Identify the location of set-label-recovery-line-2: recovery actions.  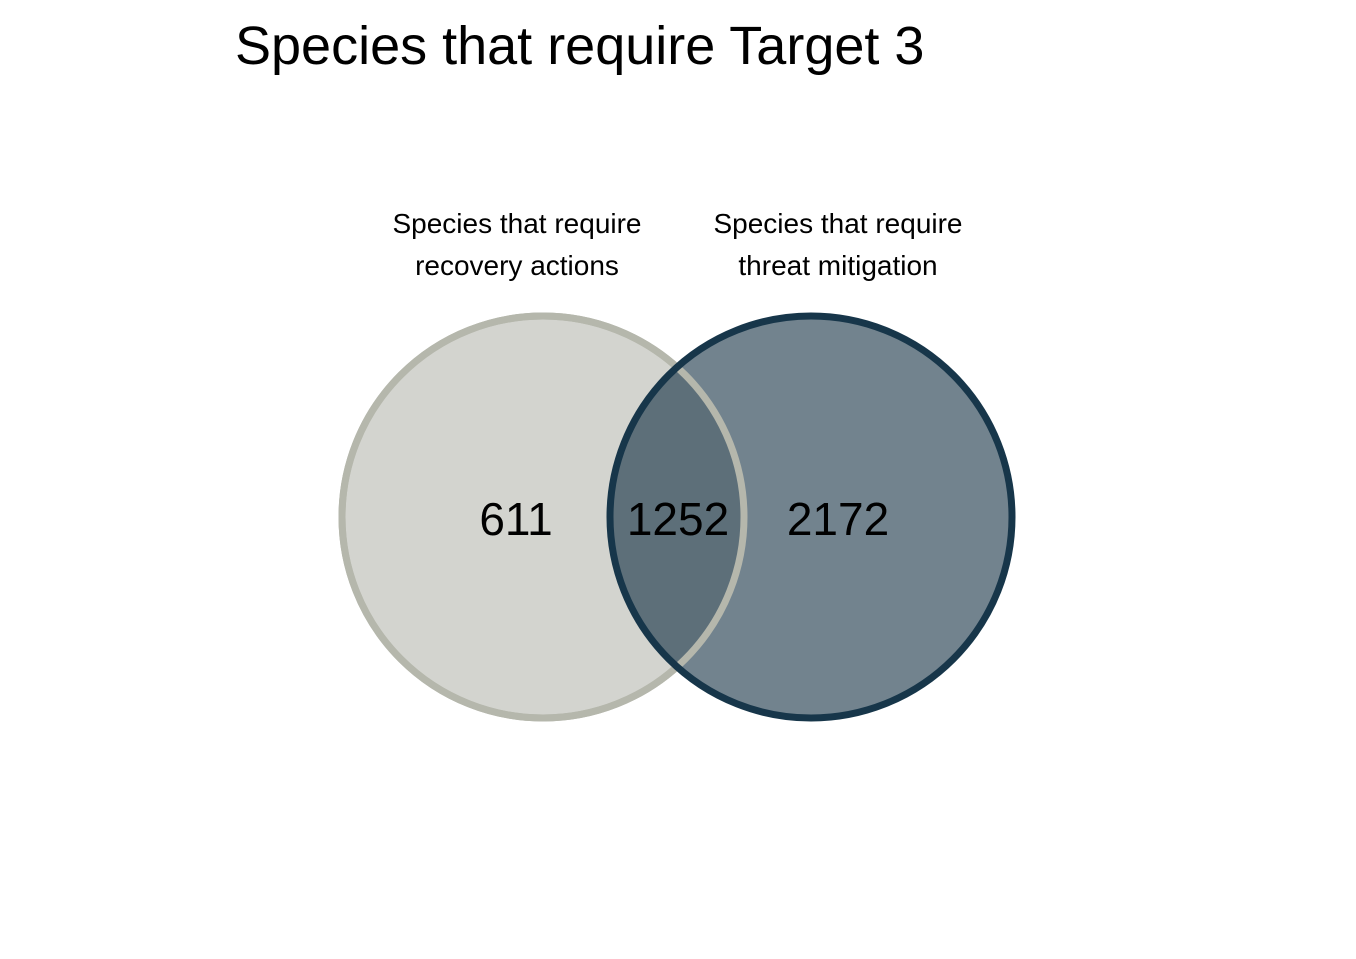
(517, 265).